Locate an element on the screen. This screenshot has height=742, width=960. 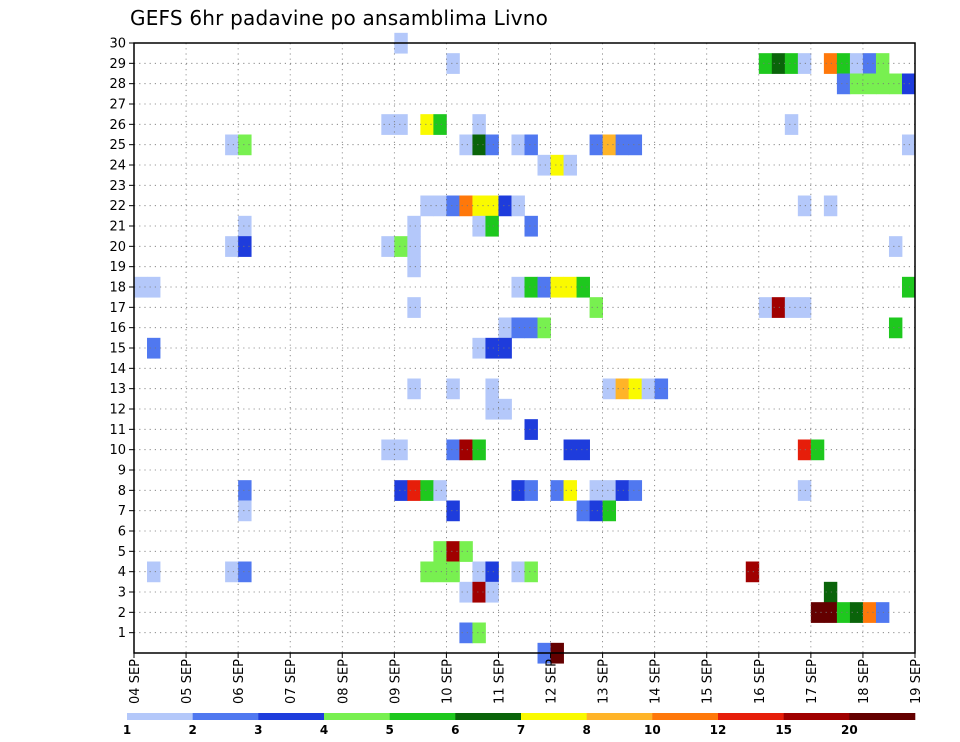
legend-label: 8 is located at coordinates (586, 730).